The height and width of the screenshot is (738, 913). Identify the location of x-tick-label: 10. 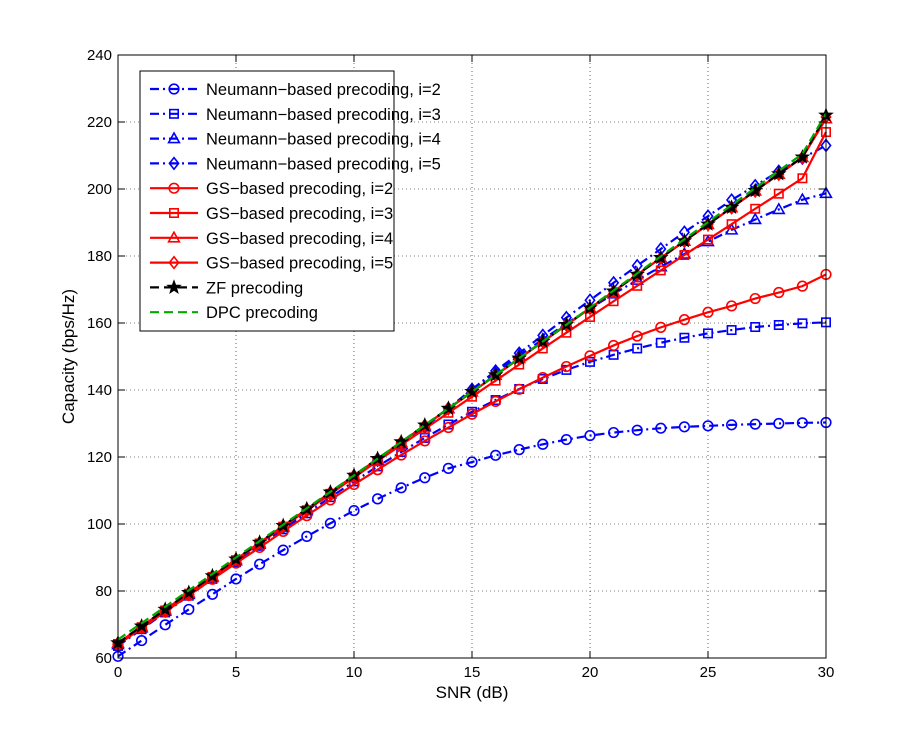
(354, 672).